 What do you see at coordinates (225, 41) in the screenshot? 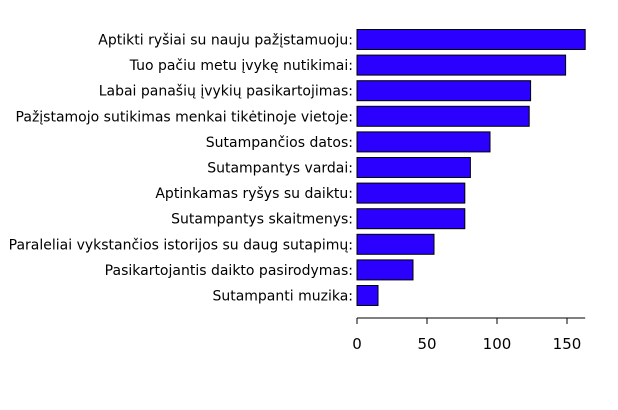
I see `category-label-0: Aptikti ryšiai su nauju pažįstamuoju:` at bounding box center [225, 41].